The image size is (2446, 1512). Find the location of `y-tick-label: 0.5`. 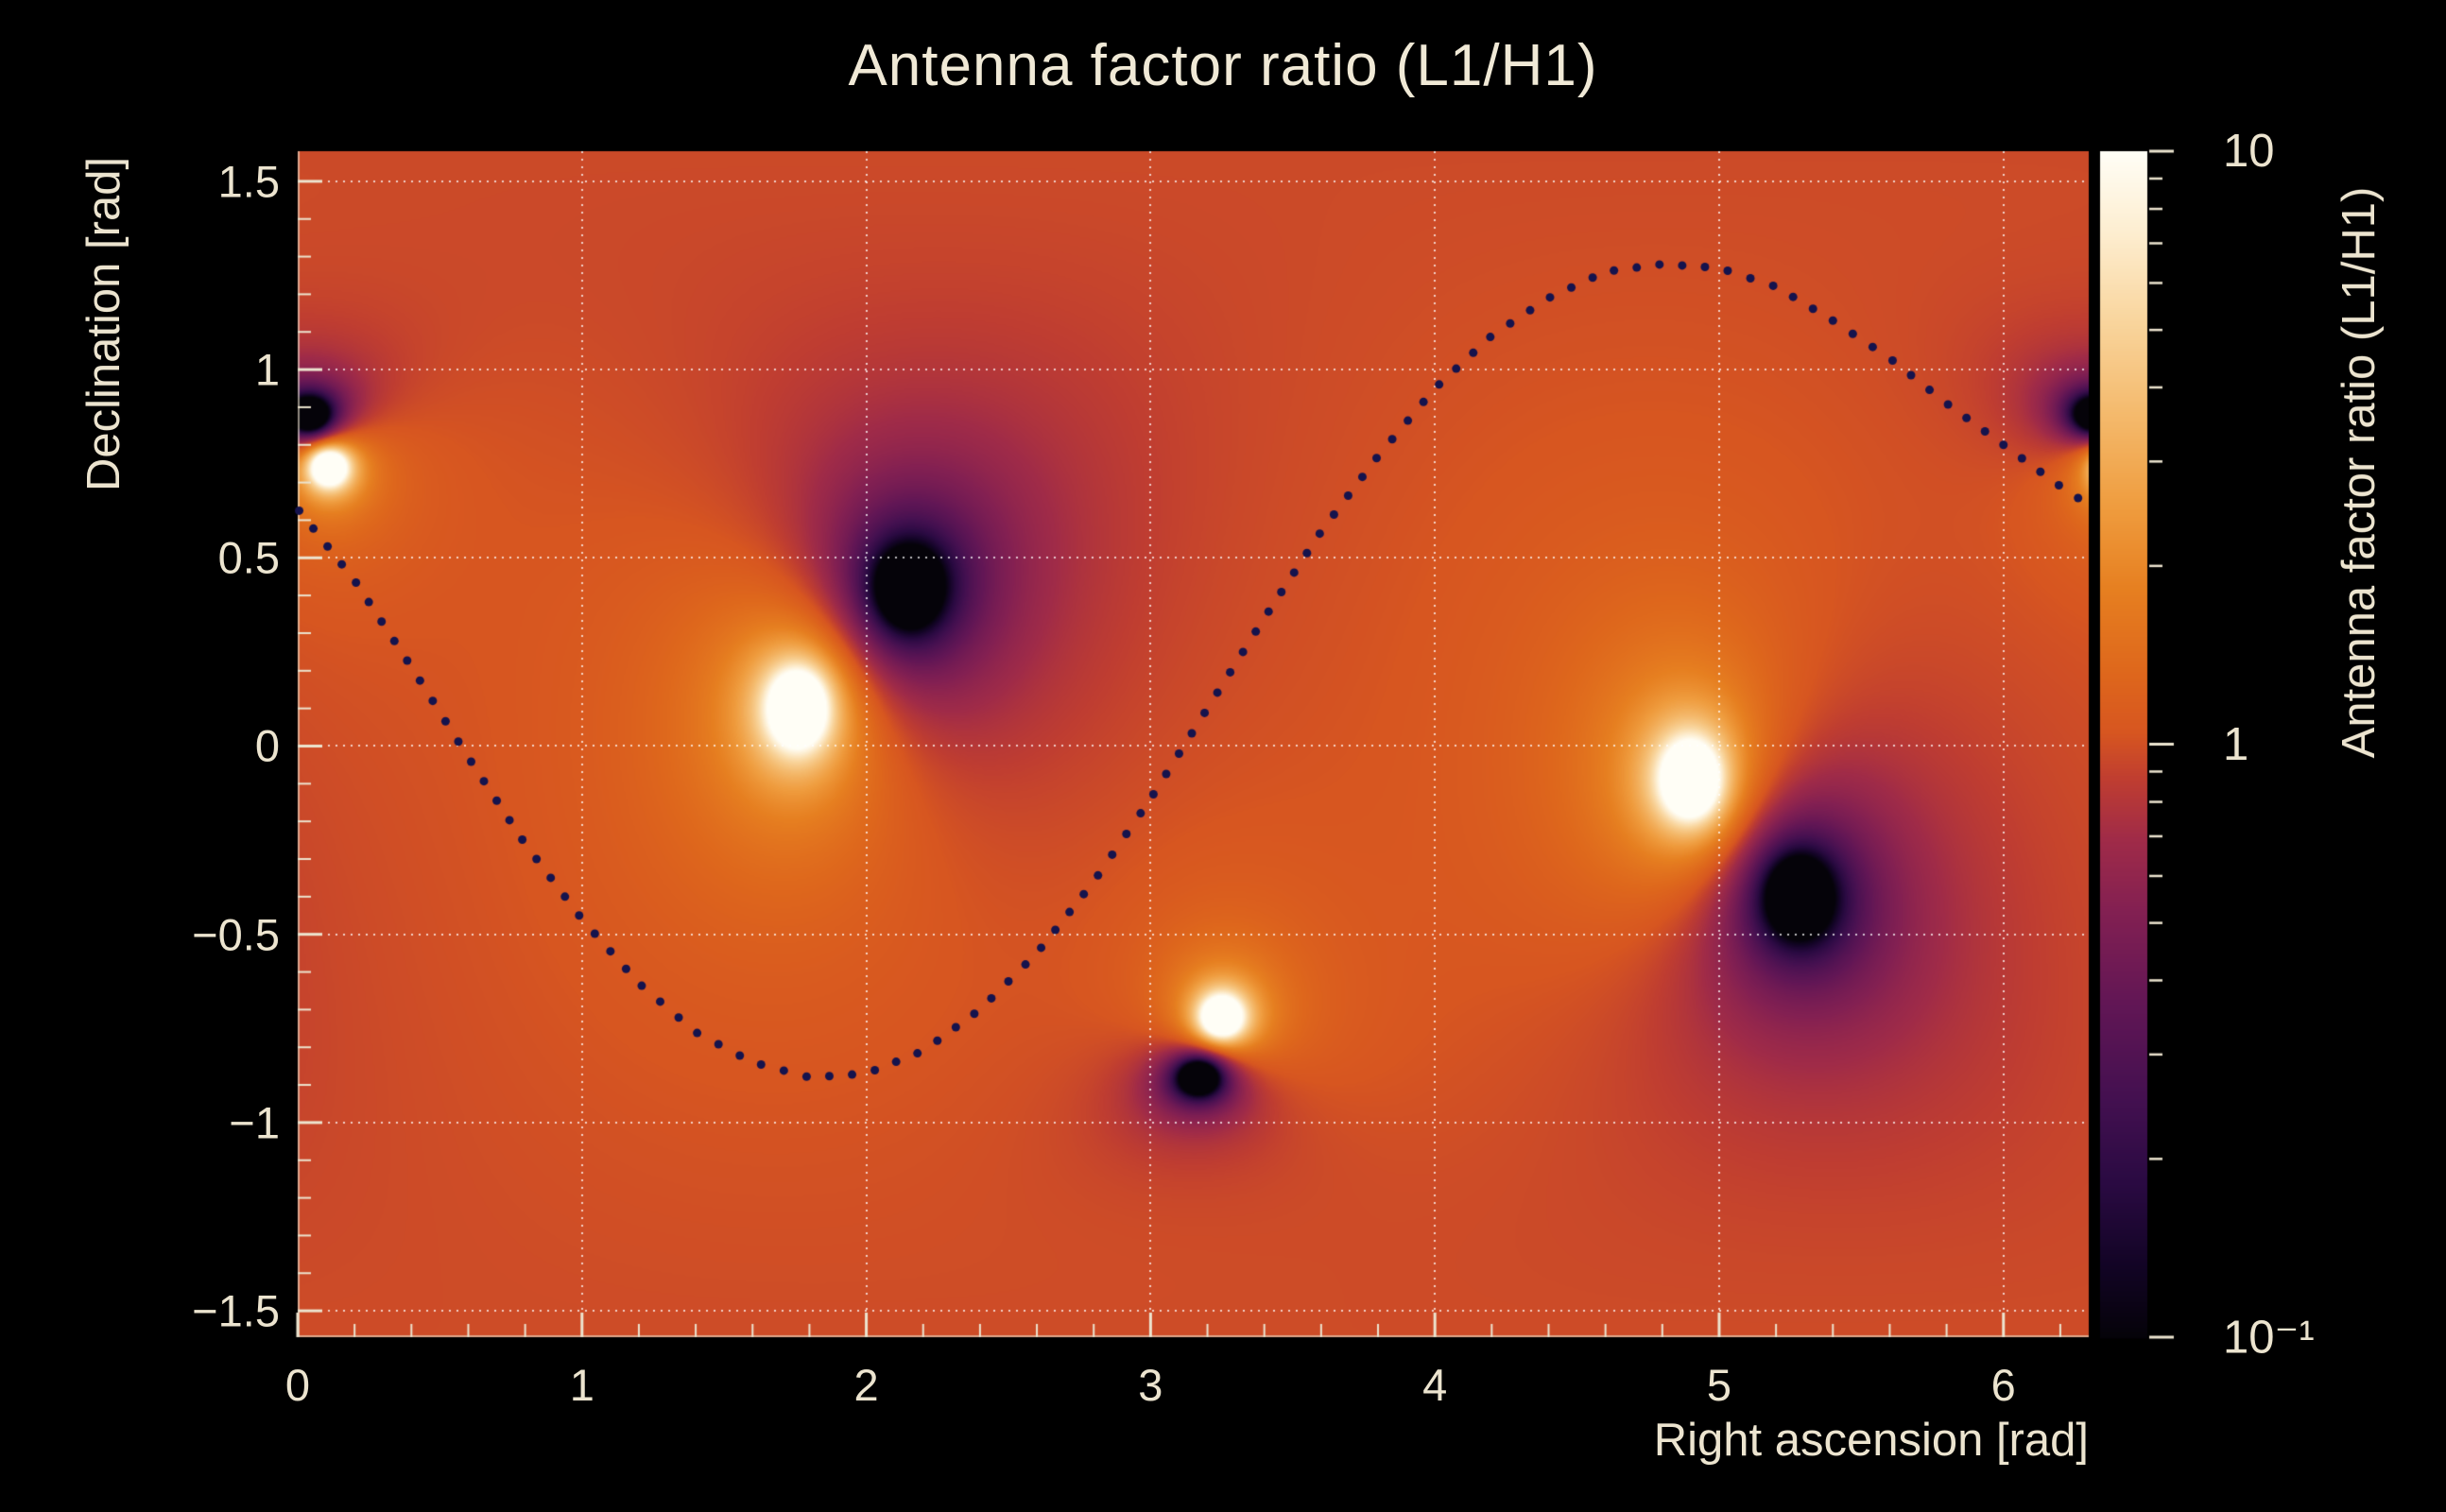

y-tick-label: 0.5 is located at coordinates (249, 557).